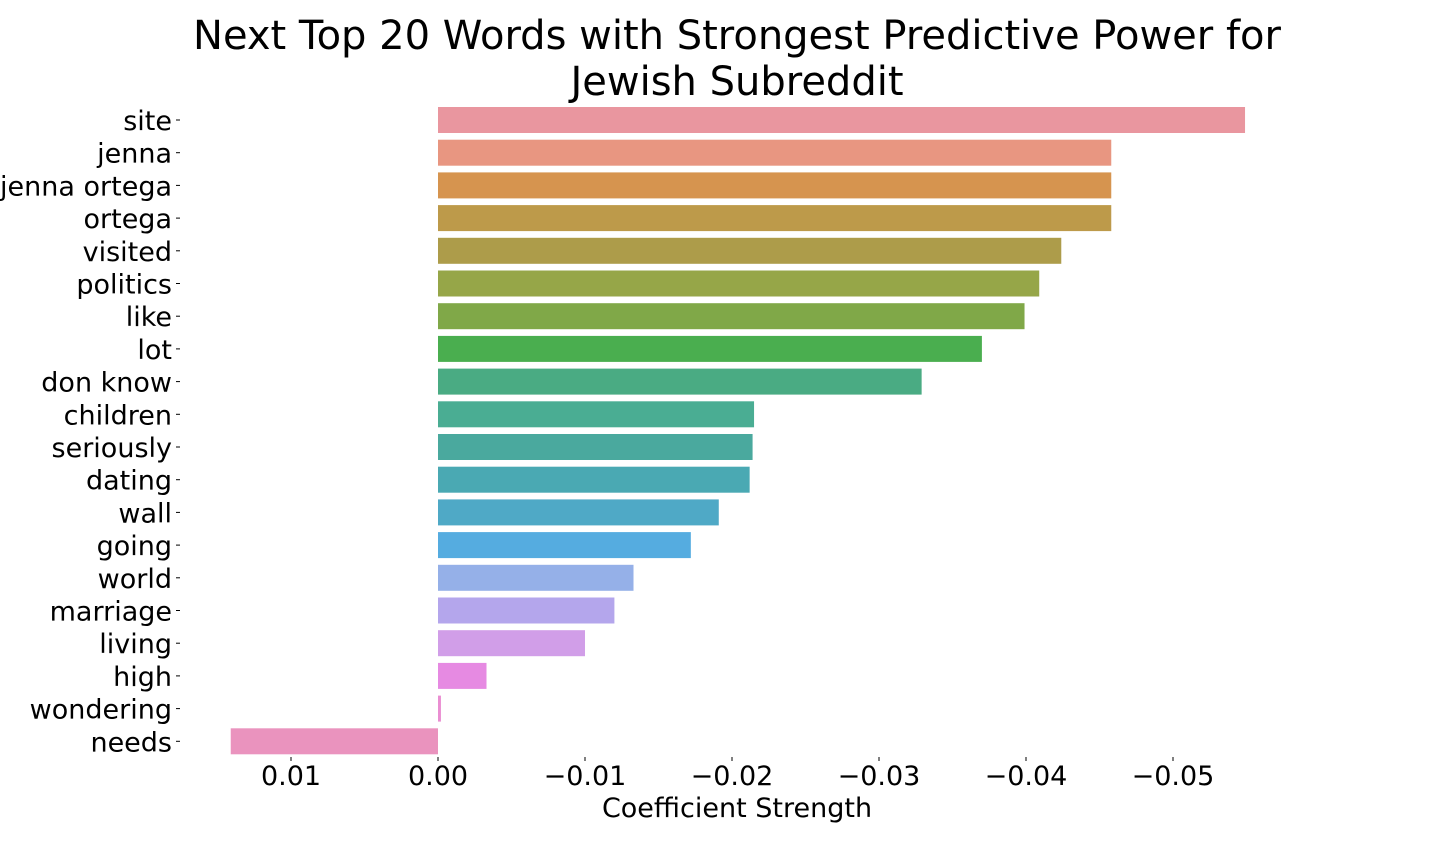 The width and height of the screenshot is (1440, 864). What do you see at coordinates (134, 546) in the screenshot?
I see `y-tick-label: going` at bounding box center [134, 546].